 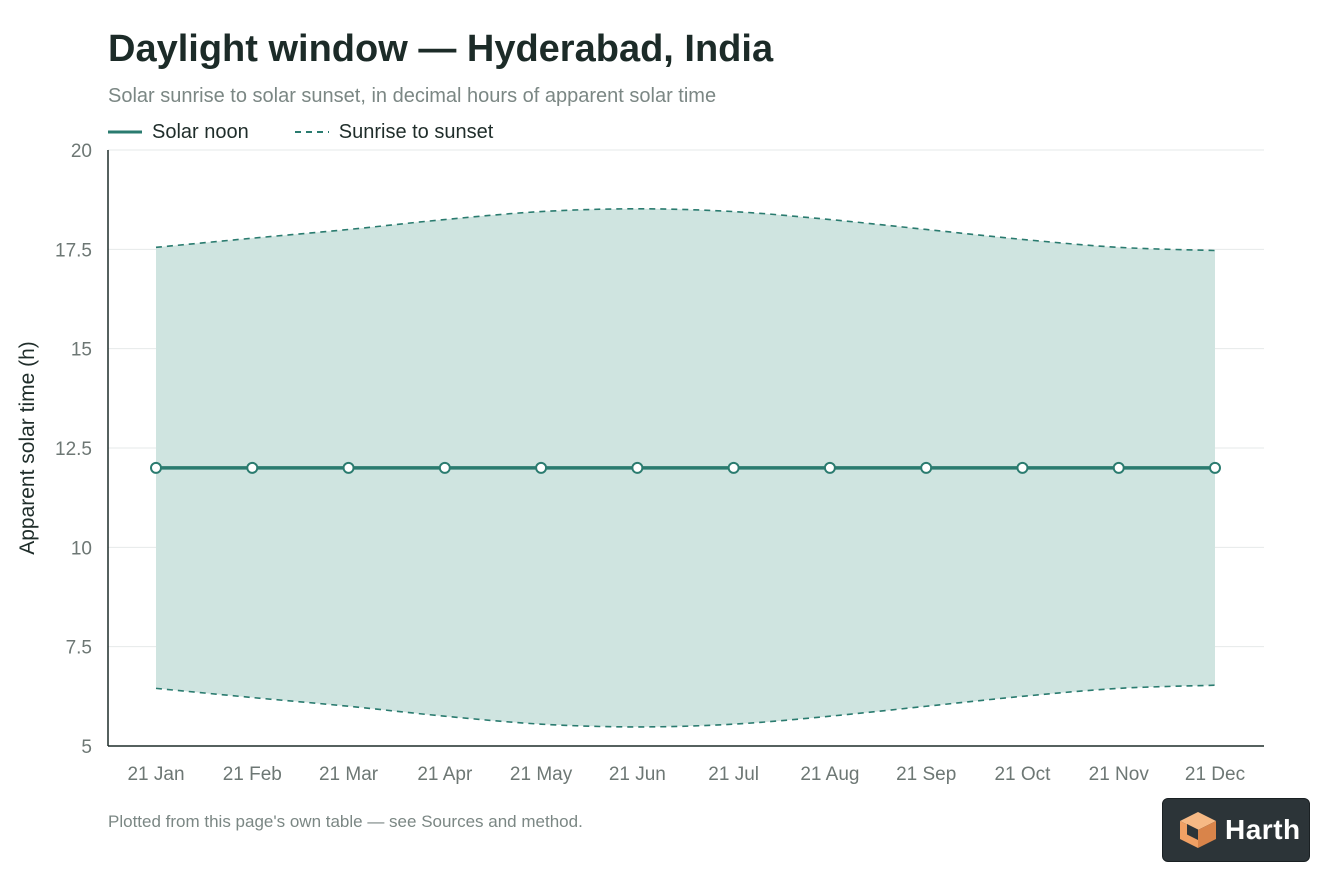 What do you see at coordinates (1215, 774) in the screenshot?
I see `x-tick-label: 21 Dec` at bounding box center [1215, 774].